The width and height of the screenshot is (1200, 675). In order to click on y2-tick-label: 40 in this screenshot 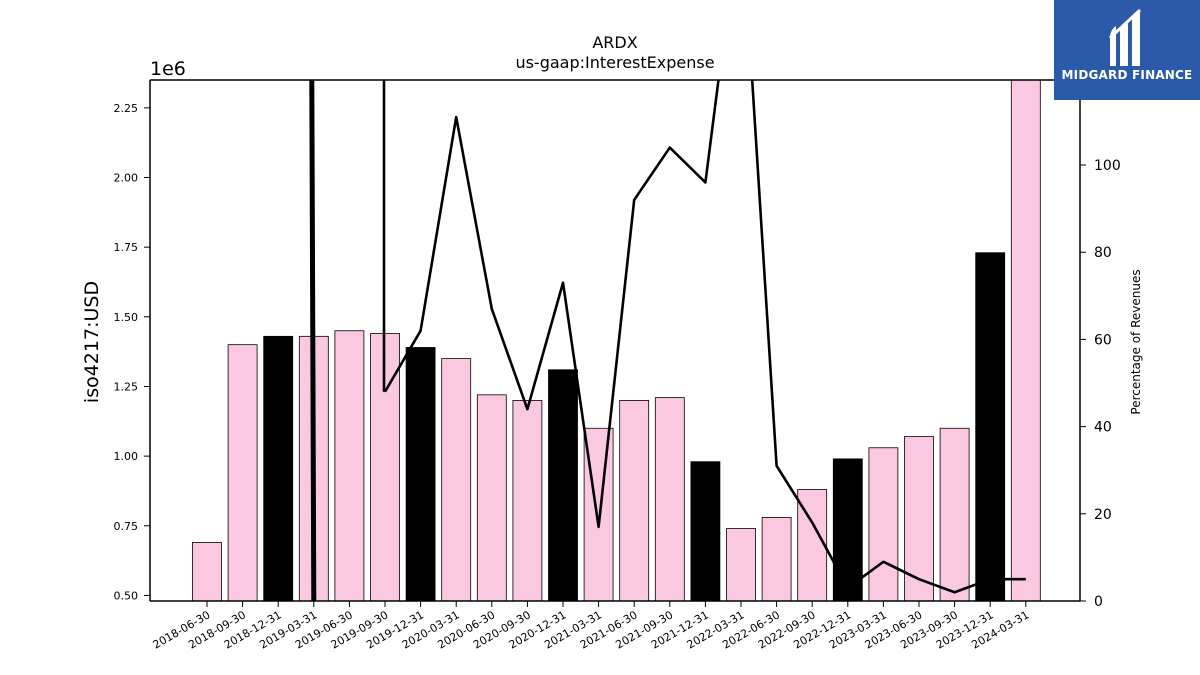, I will do `click(1103, 428)`.